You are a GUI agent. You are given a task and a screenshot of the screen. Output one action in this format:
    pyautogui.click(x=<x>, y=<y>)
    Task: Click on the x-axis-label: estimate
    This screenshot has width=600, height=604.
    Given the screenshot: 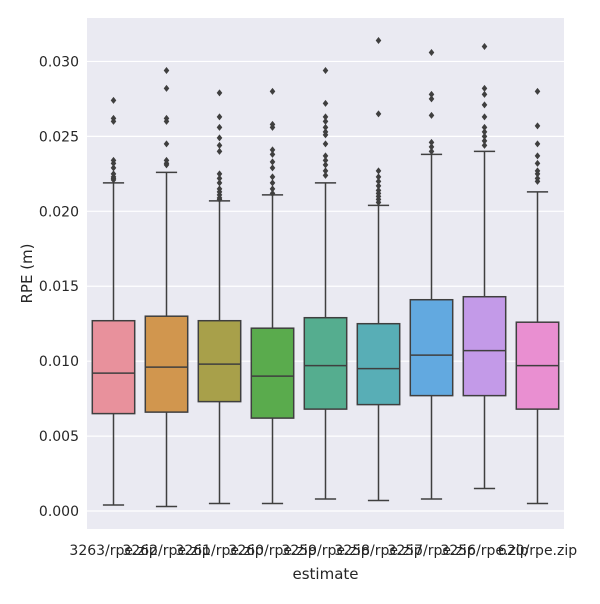 What is the action you would take?
    pyautogui.click(x=325, y=574)
    